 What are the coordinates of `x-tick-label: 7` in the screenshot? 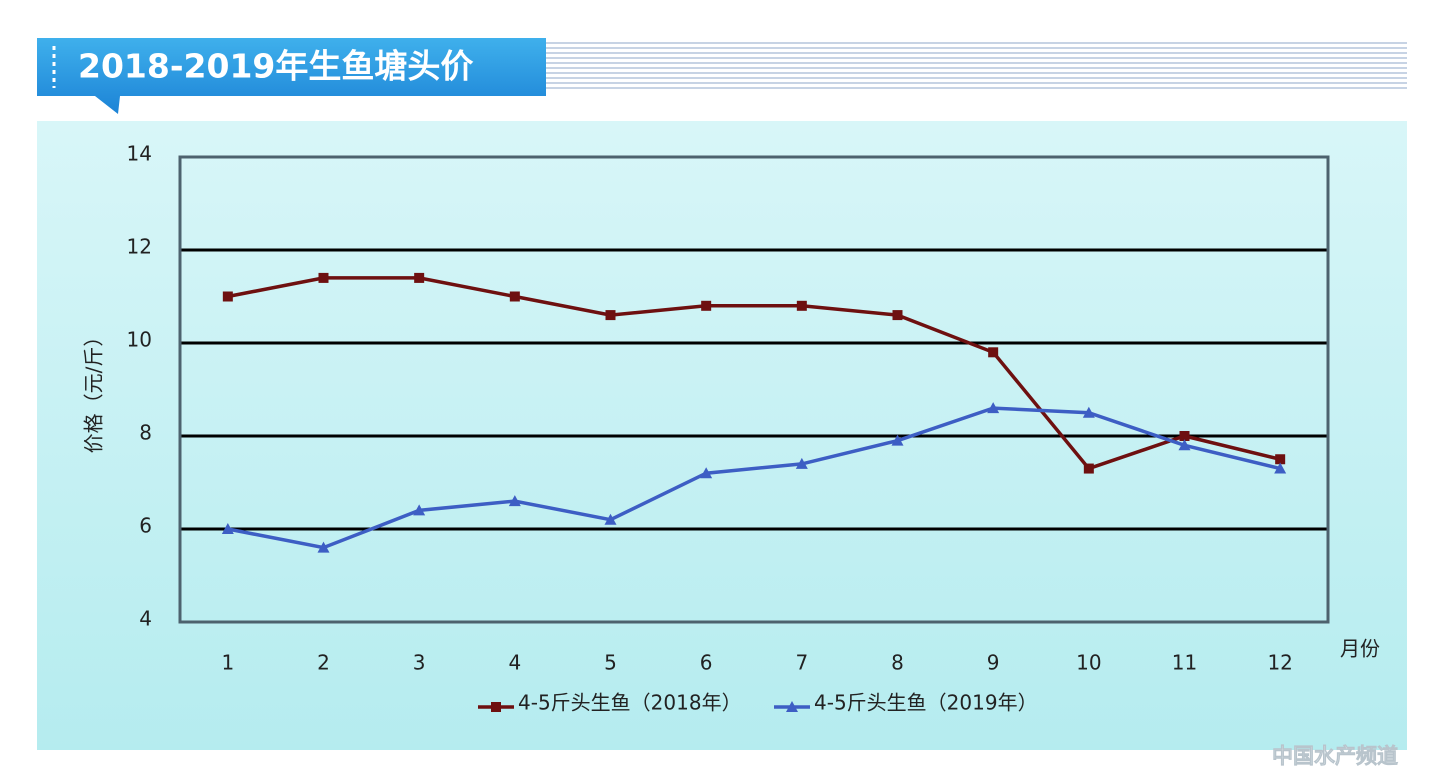 It's located at (801, 663).